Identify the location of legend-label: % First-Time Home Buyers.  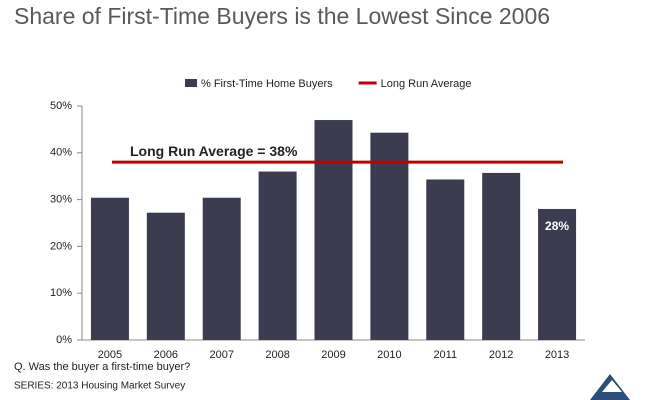
(267, 84).